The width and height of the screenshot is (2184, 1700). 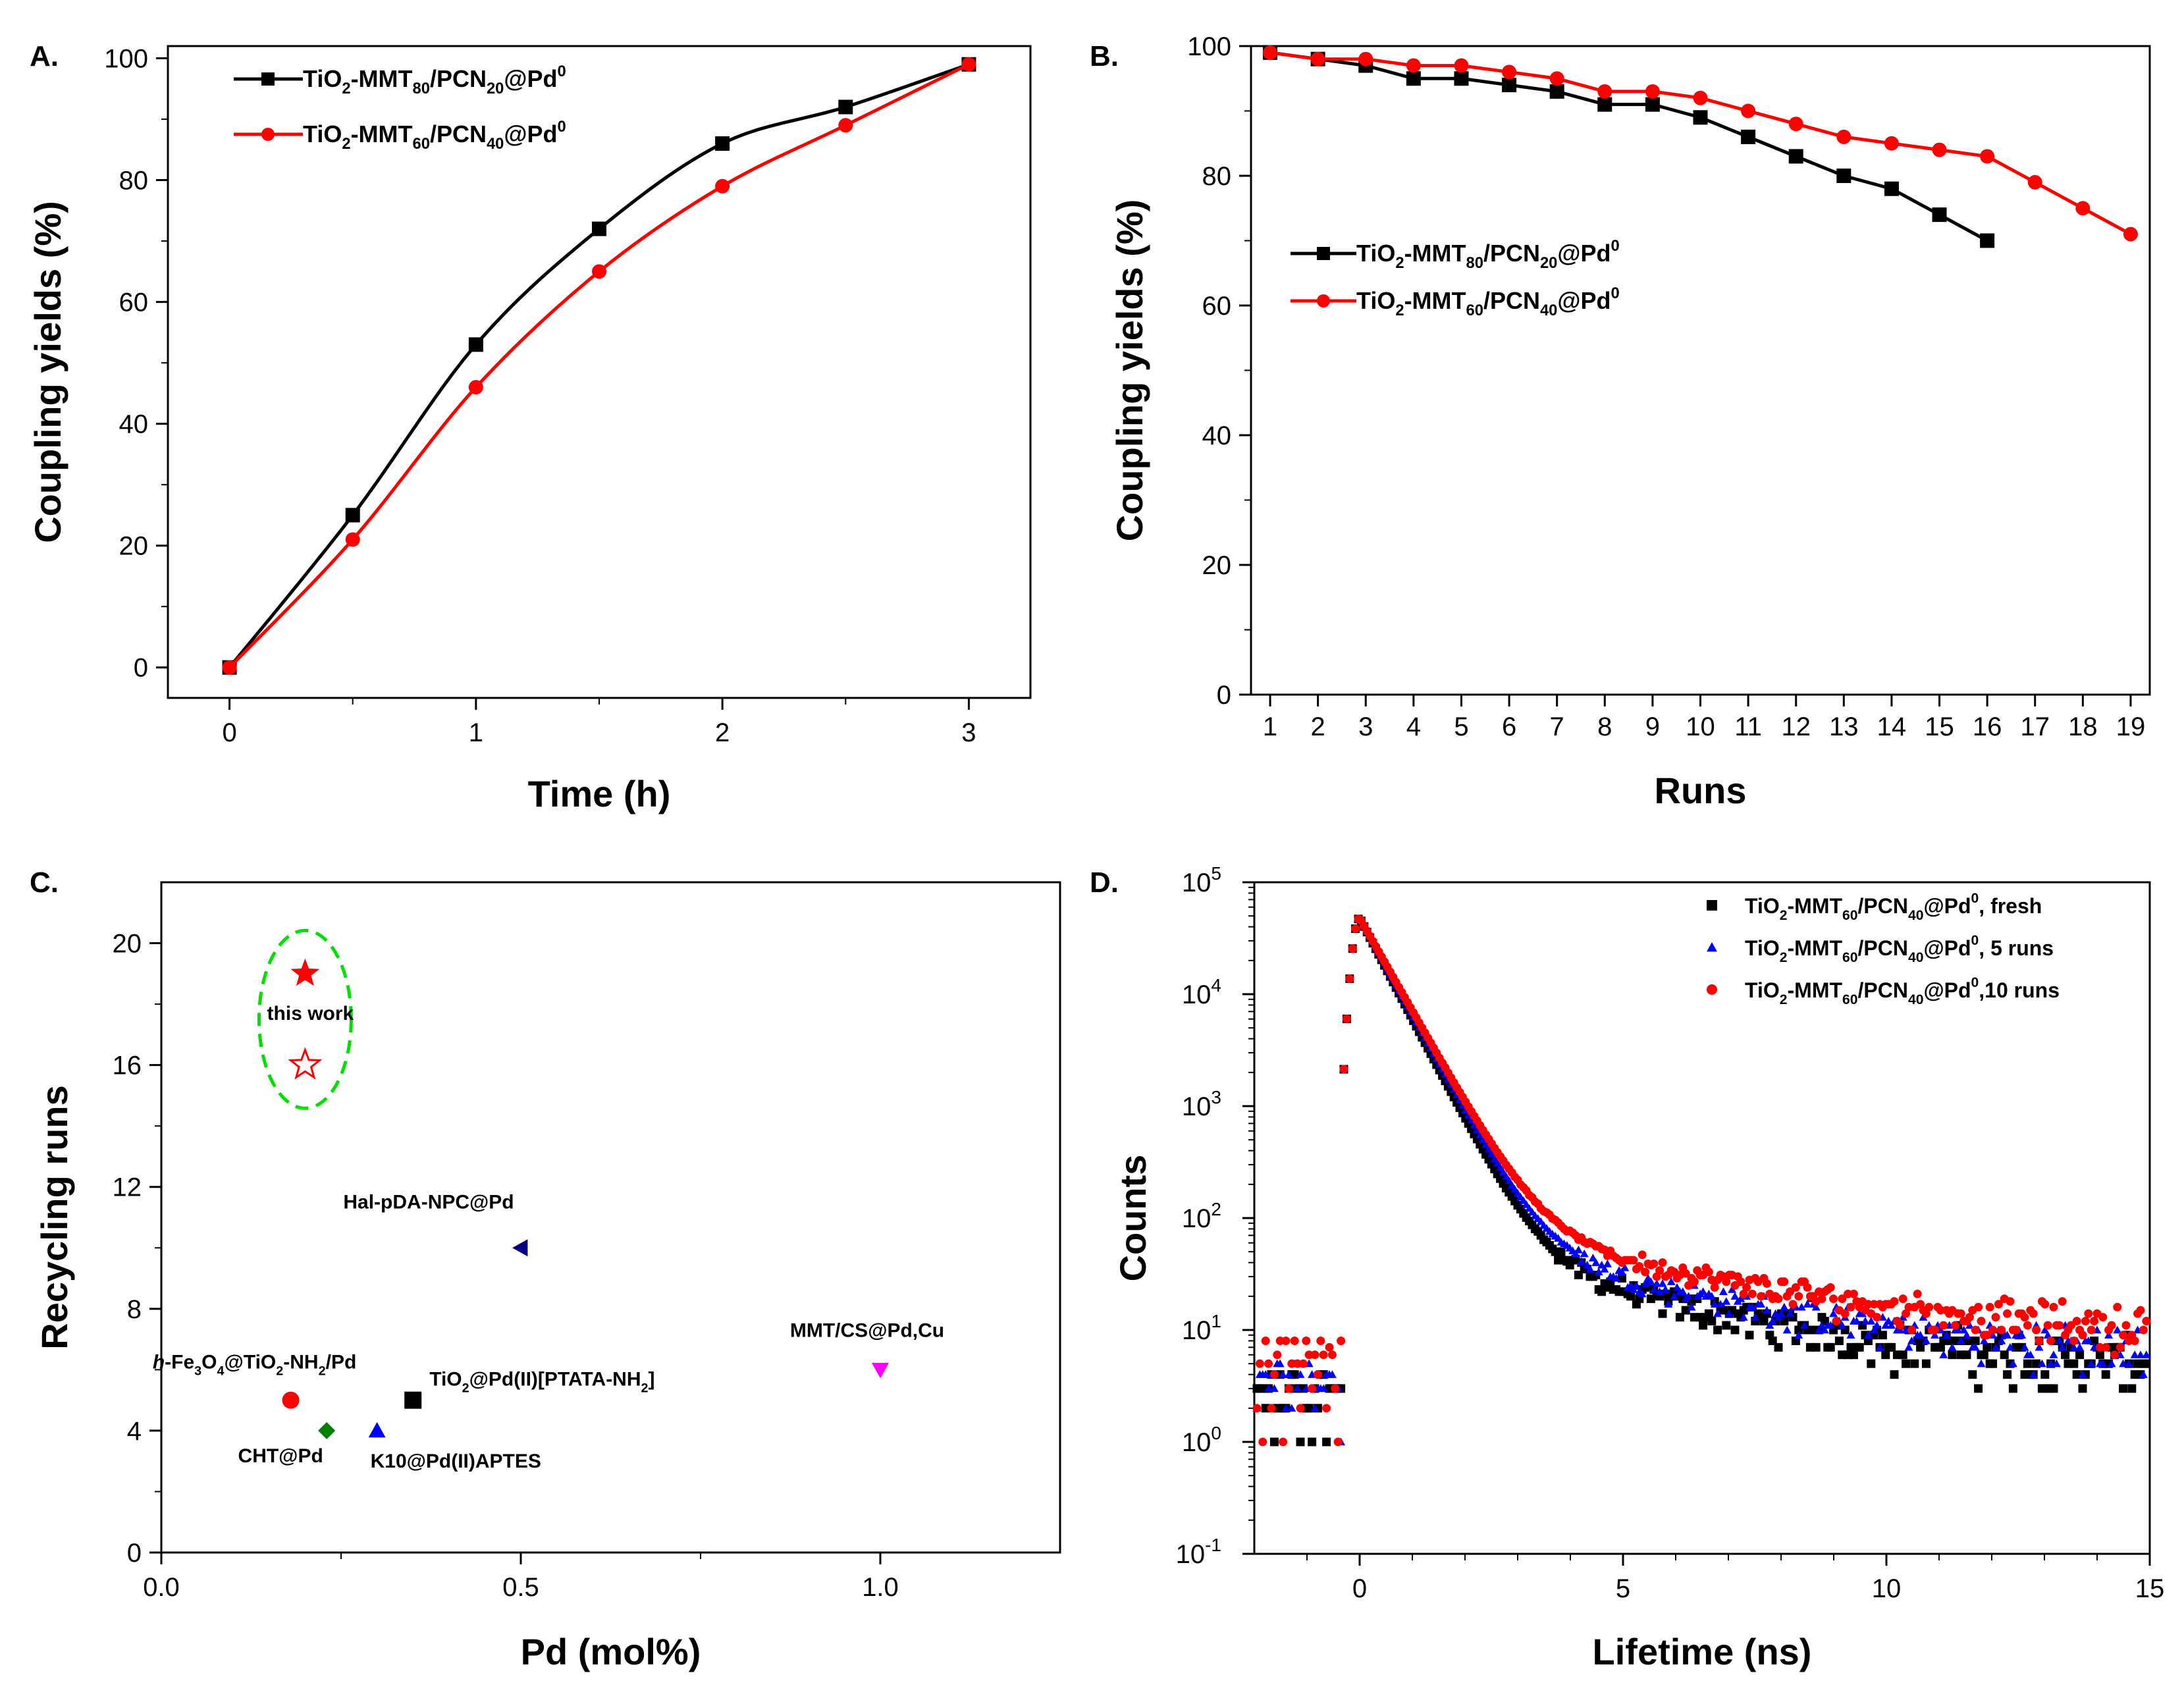 What do you see at coordinates (2131, 726) in the screenshot?
I see `x-tick-label: 19` at bounding box center [2131, 726].